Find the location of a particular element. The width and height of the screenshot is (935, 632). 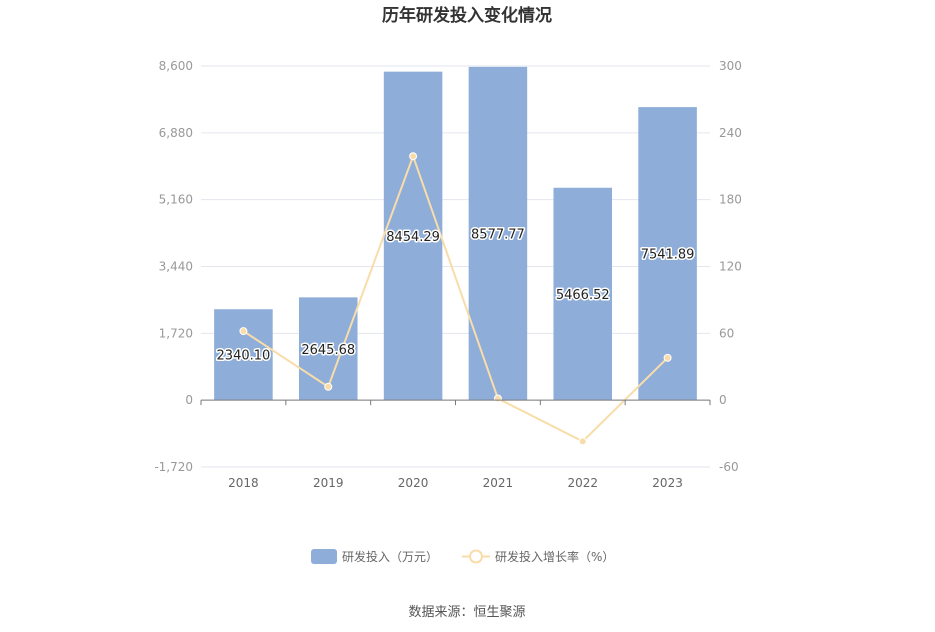

y-right-tick-label: 0 is located at coordinates (723, 400).